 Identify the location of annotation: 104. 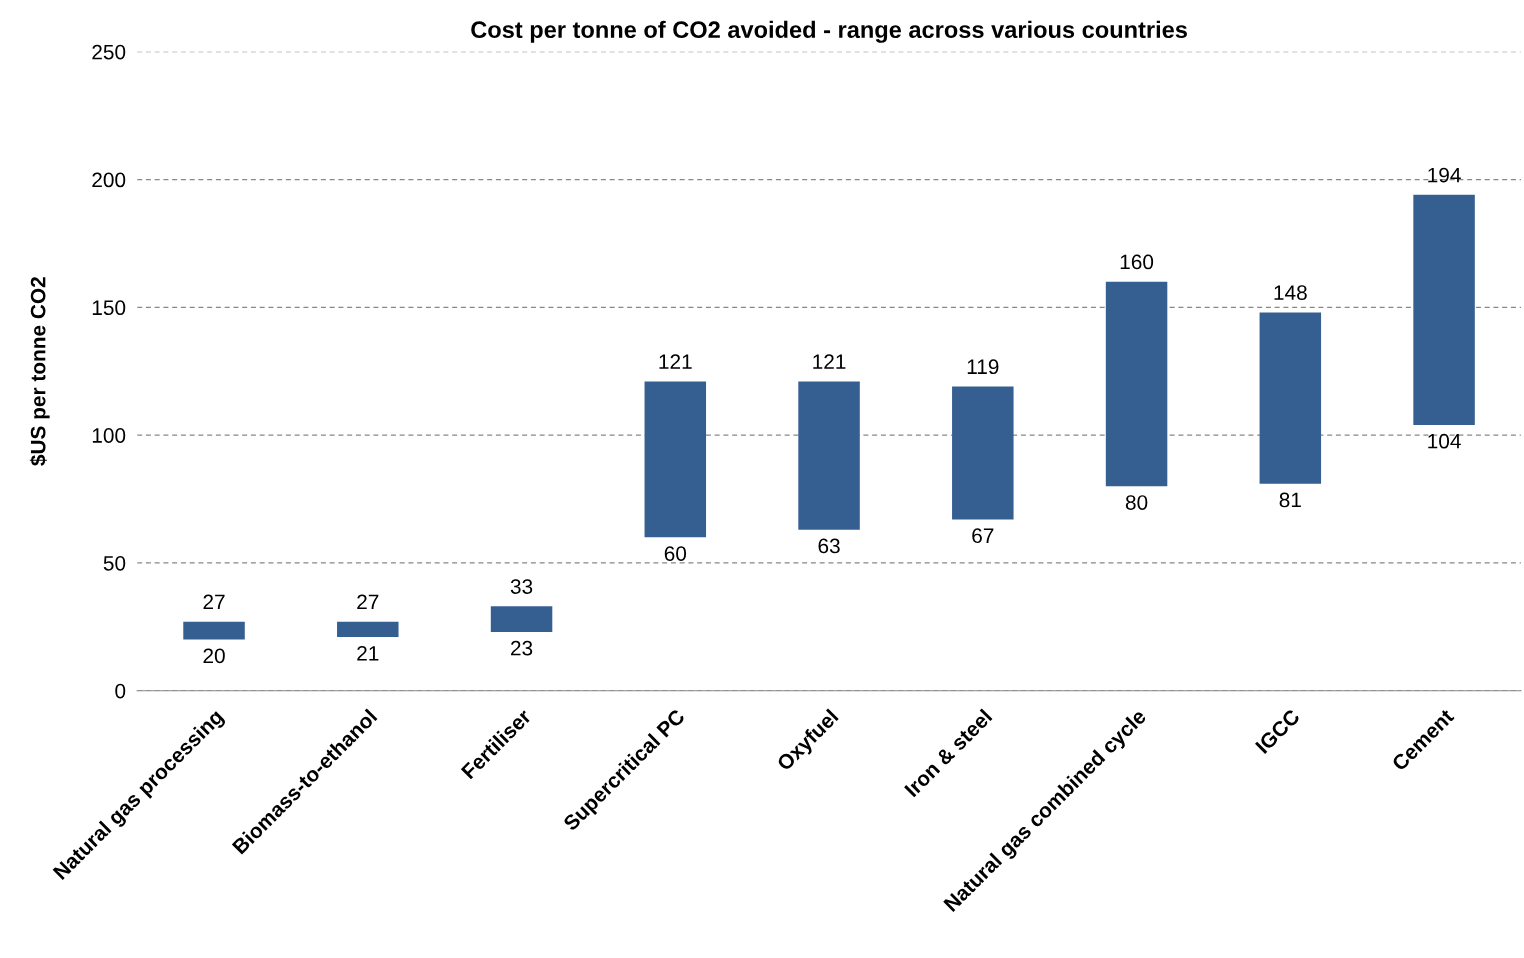
(1444, 441).